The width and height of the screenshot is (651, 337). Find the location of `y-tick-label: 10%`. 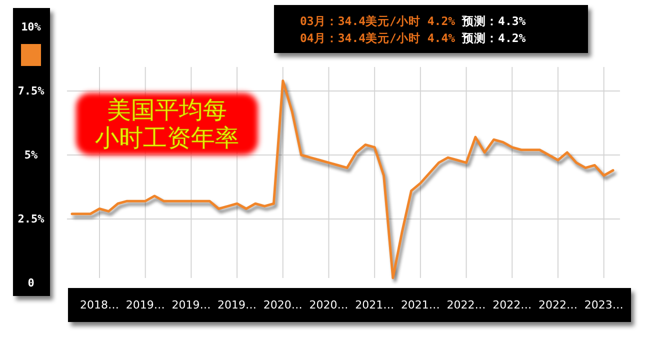

y-tick-label: 10% is located at coordinates (31, 27).